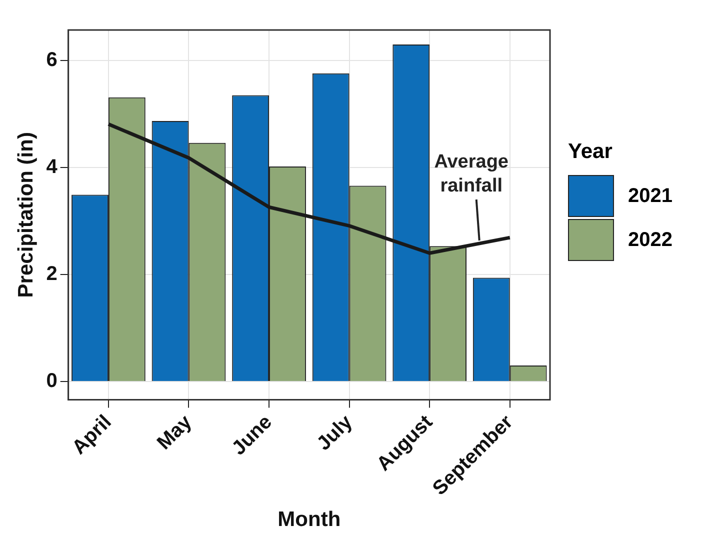 Image resolution: width=702 pixels, height=537 pixels. I want to click on x-axis-title: Month, so click(309, 520).